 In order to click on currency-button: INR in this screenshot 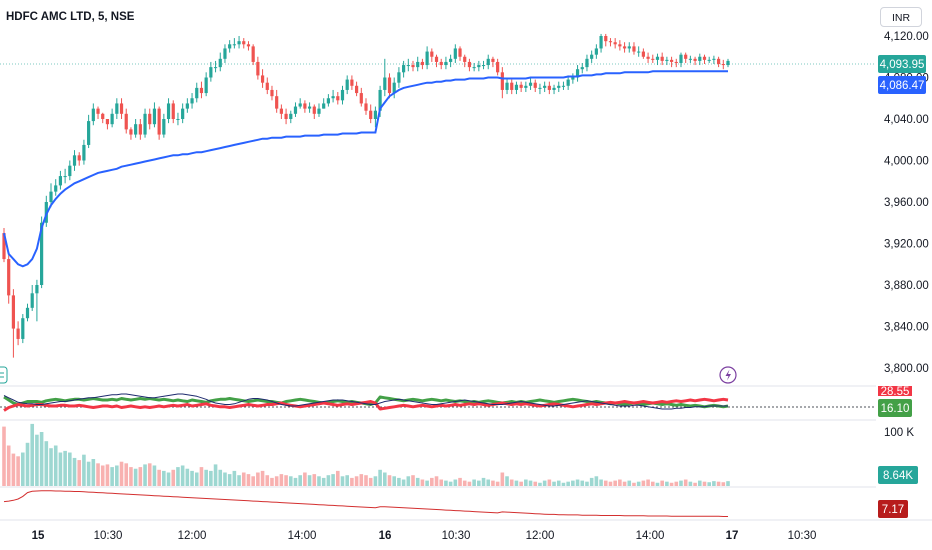, I will do `click(901, 17)`.